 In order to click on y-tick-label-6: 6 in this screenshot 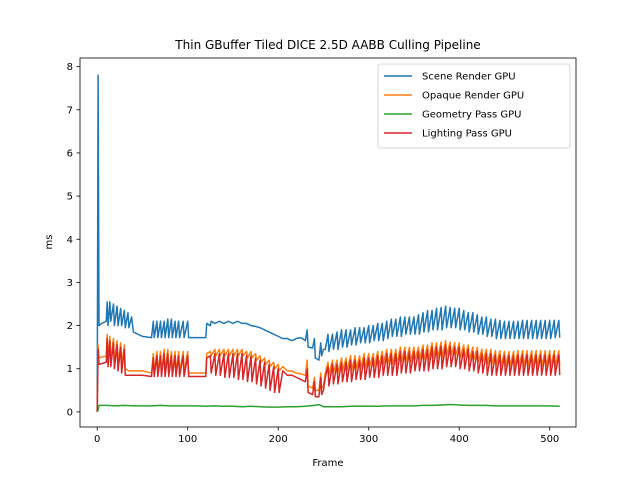, I will do `click(70, 153)`.